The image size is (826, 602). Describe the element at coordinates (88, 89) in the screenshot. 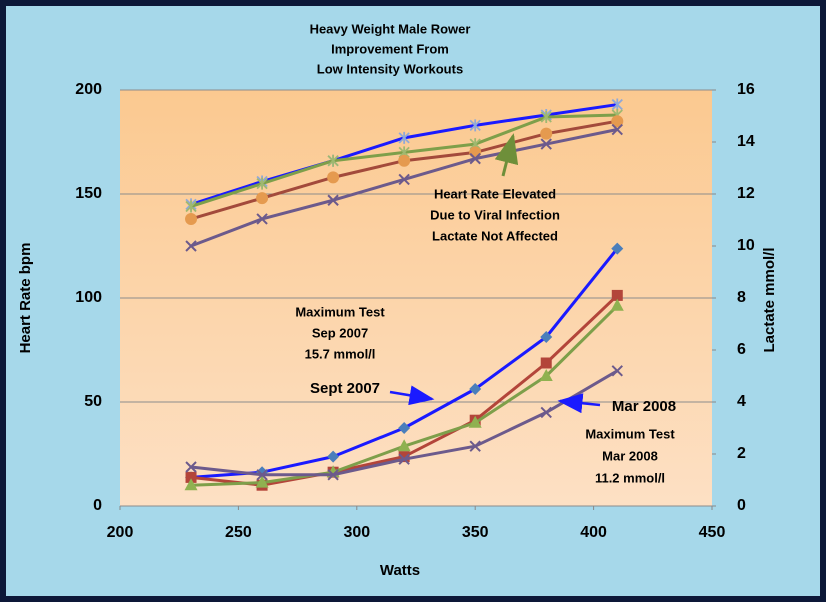

I see `y-tick-label: 200` at that location.